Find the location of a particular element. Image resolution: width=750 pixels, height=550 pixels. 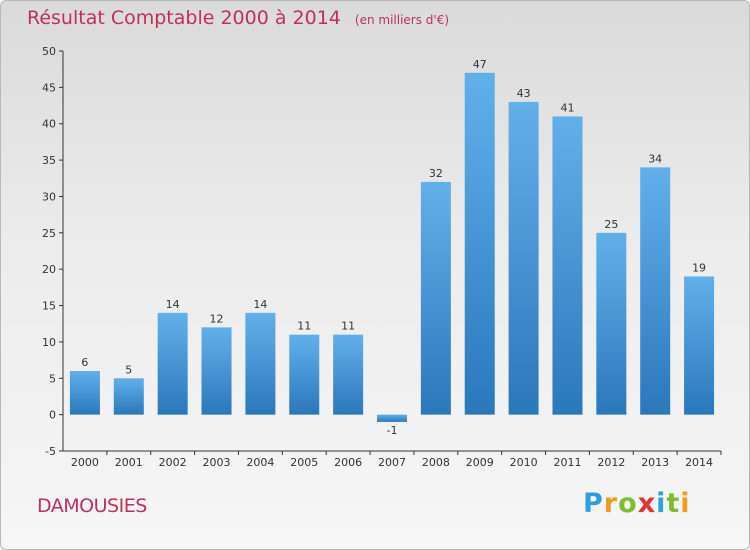

brand-letter: r is located at coordinates (611, 503).